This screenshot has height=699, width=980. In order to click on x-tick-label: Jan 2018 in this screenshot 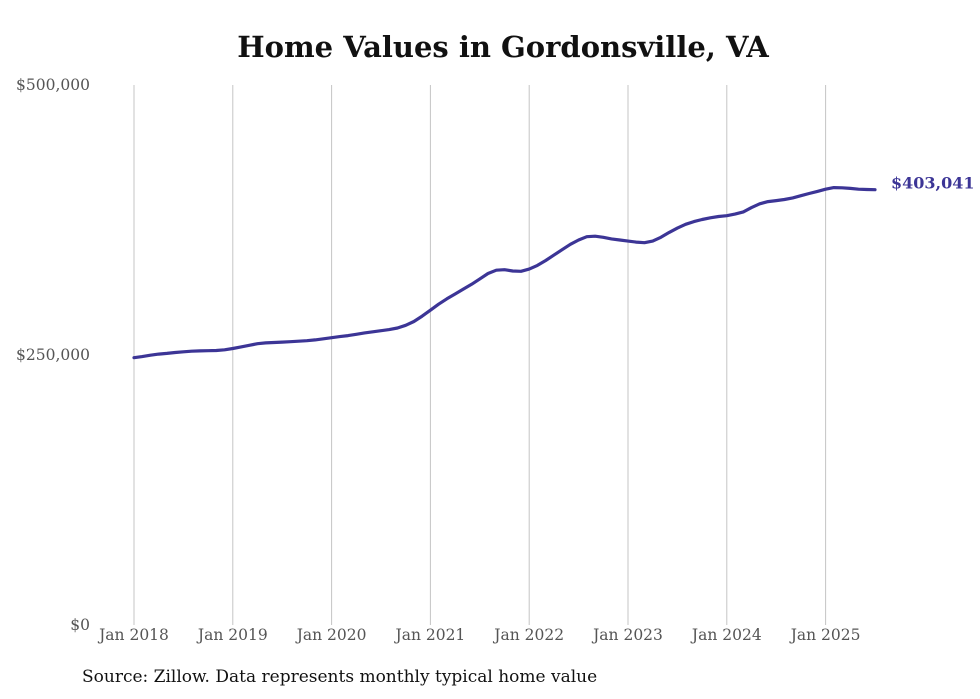, I will do `click(133, 635)`.